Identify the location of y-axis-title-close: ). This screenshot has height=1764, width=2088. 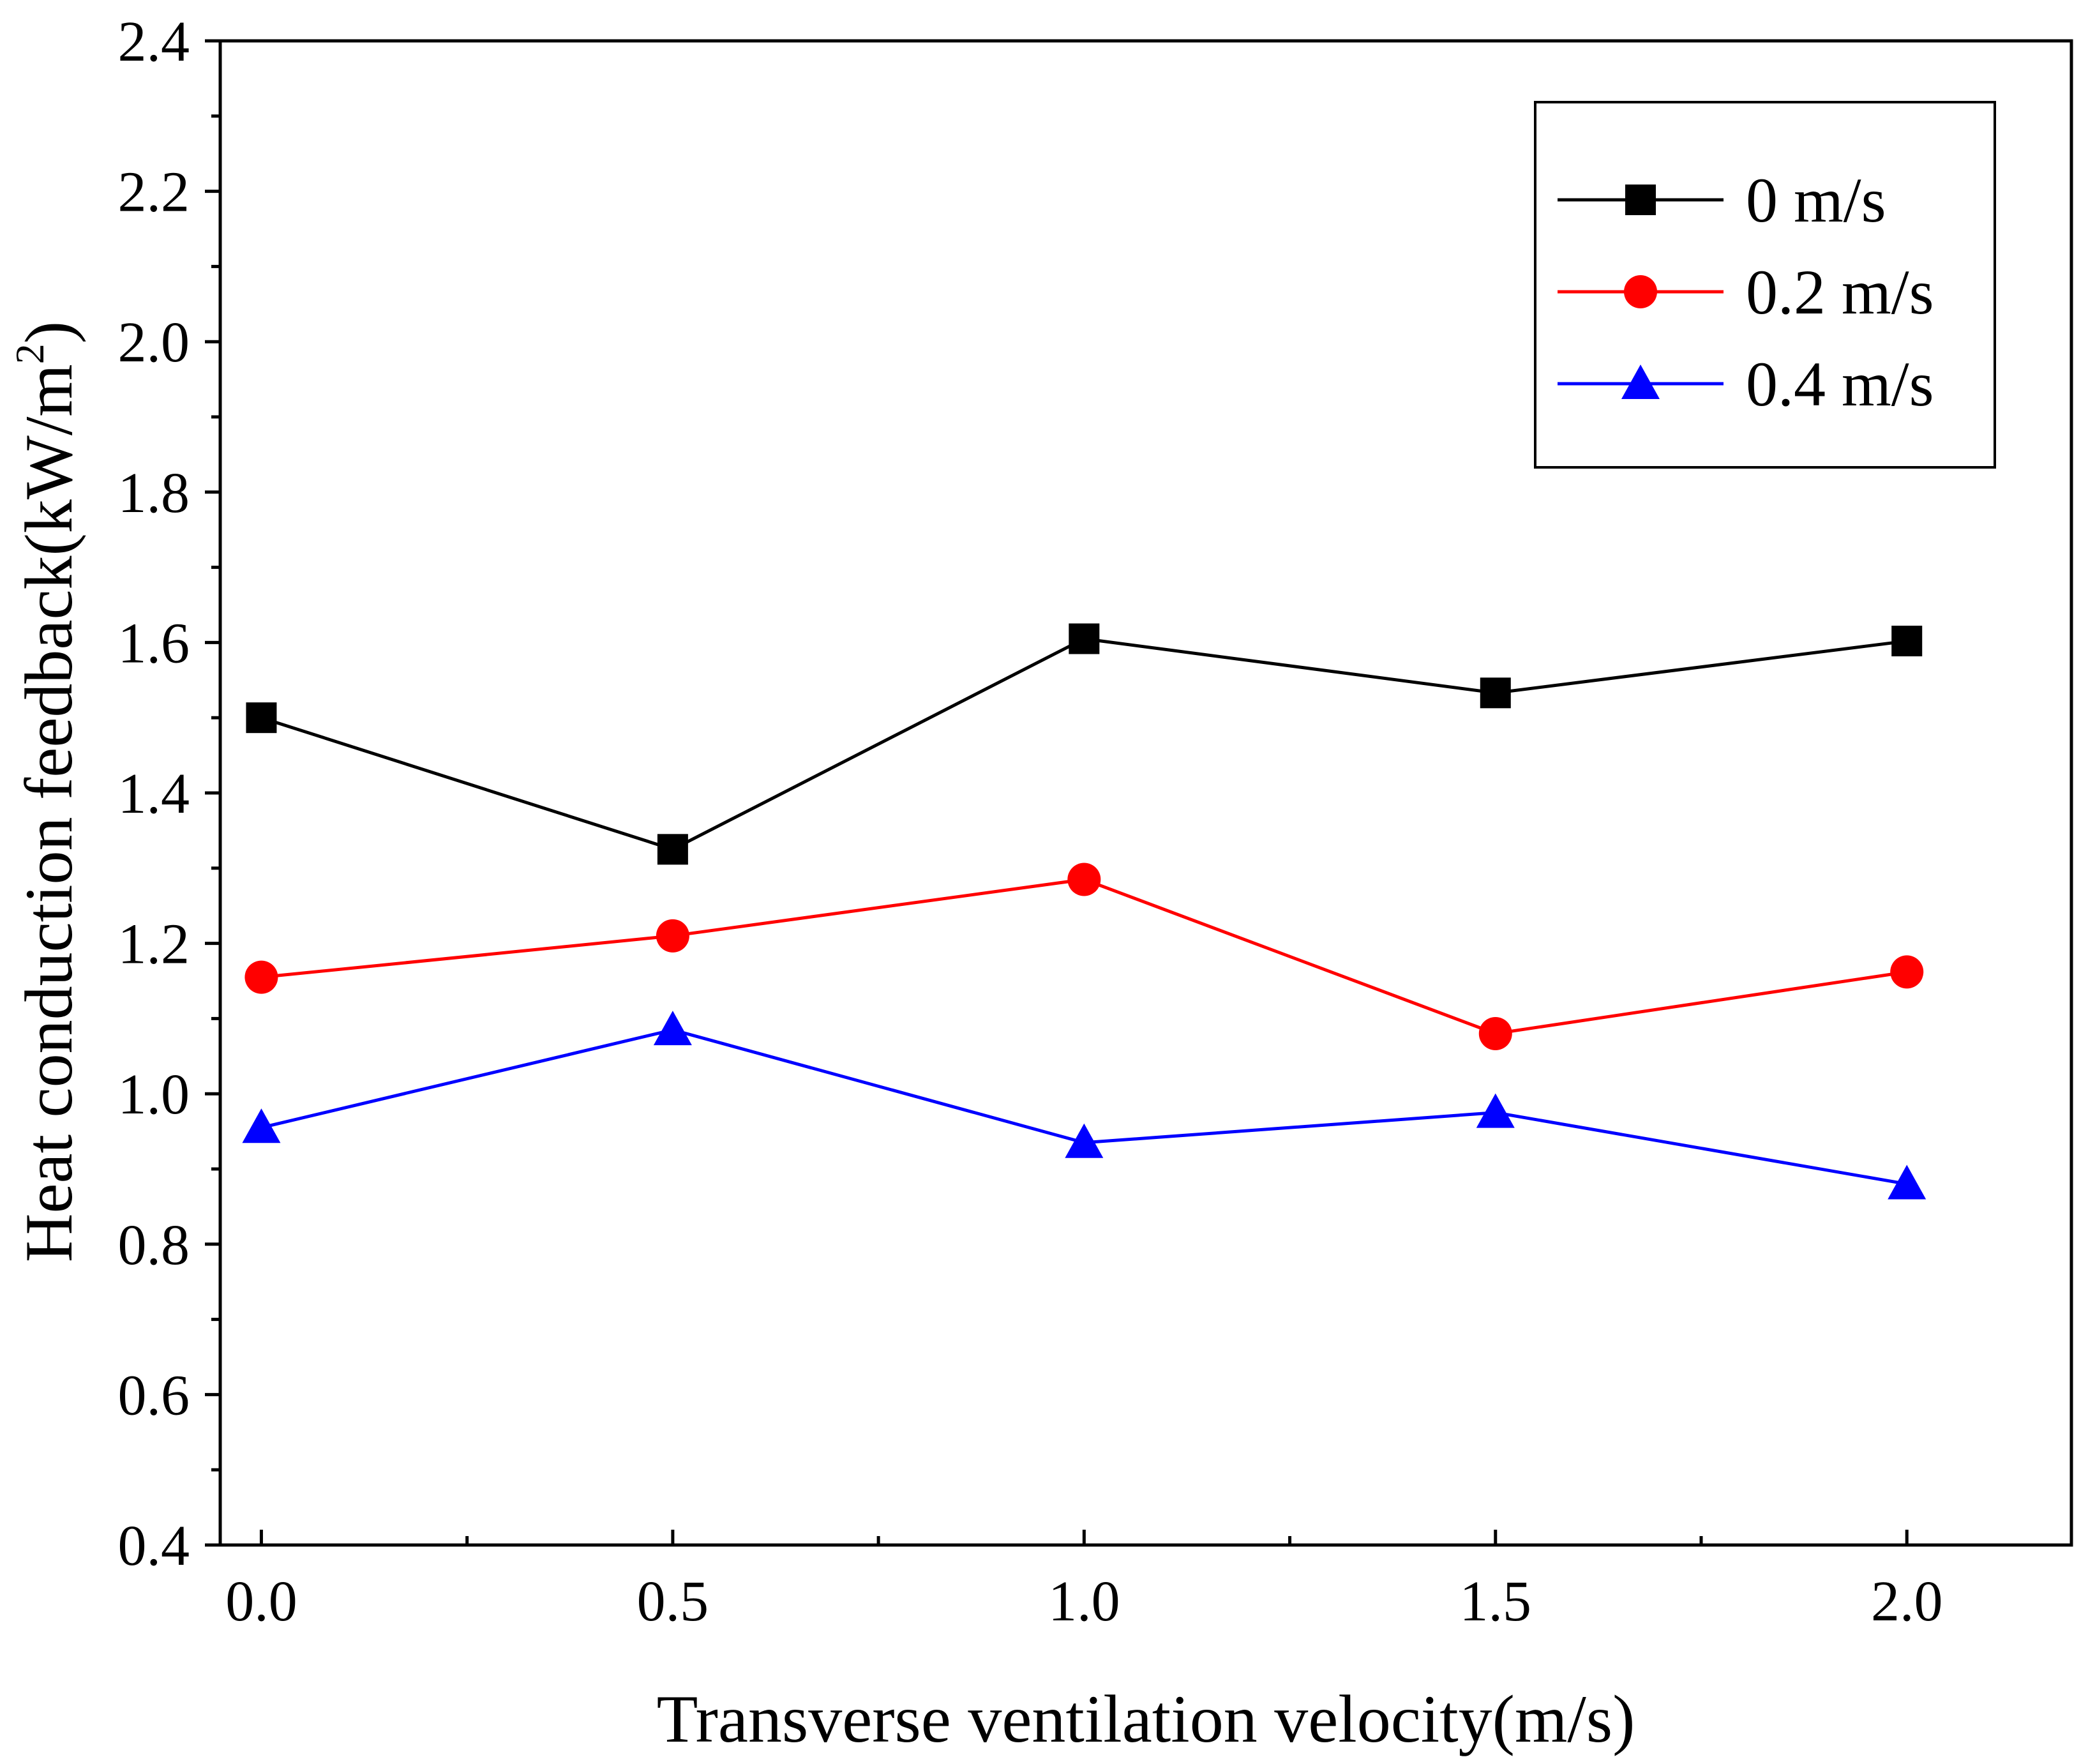
(48, 332).